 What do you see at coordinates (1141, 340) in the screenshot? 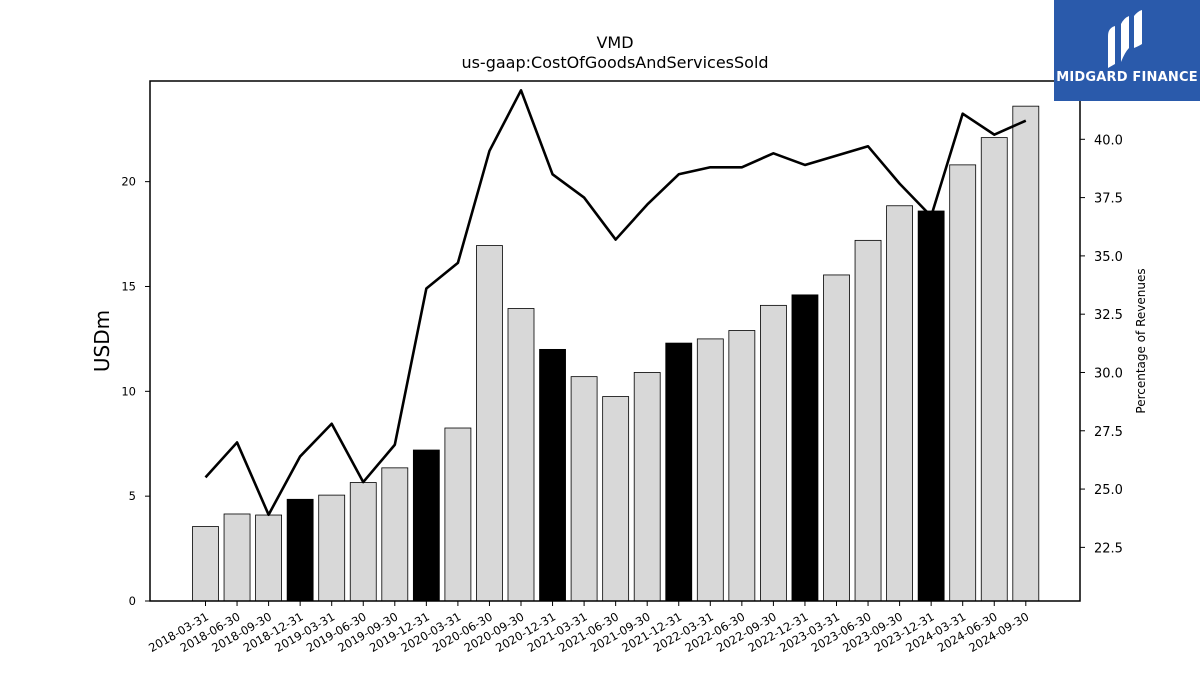
I see `y2-axis-label: Percentage of Revenues` at bounding box center [1141, 340].